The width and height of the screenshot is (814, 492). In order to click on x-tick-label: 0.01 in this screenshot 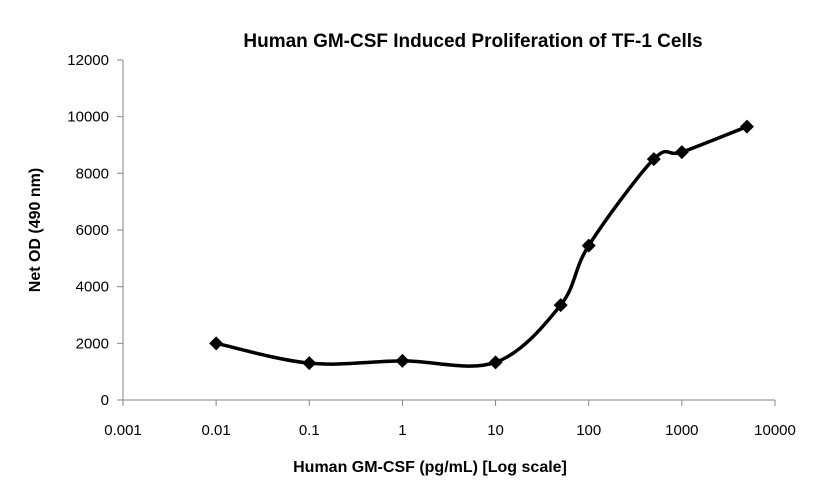, I will do `click(216, 430)`.